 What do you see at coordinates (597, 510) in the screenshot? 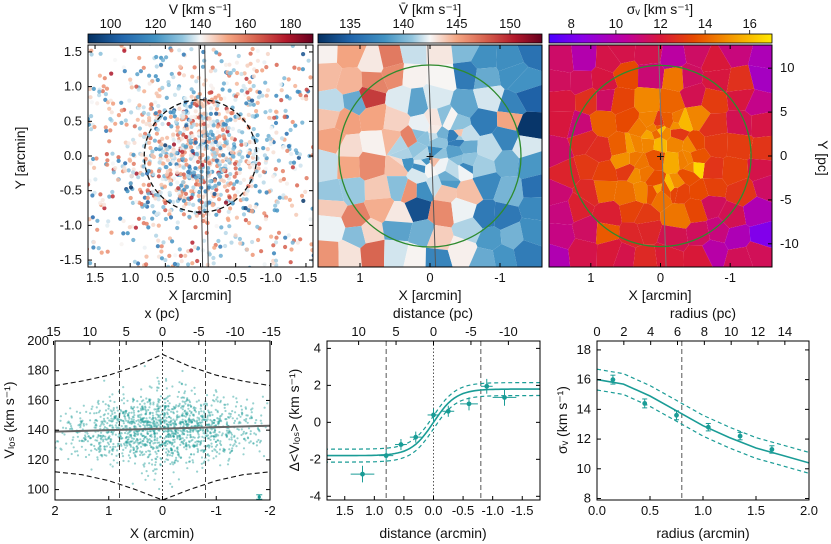
I see `tick-label: 0.0` at bounding box center [597, 510].